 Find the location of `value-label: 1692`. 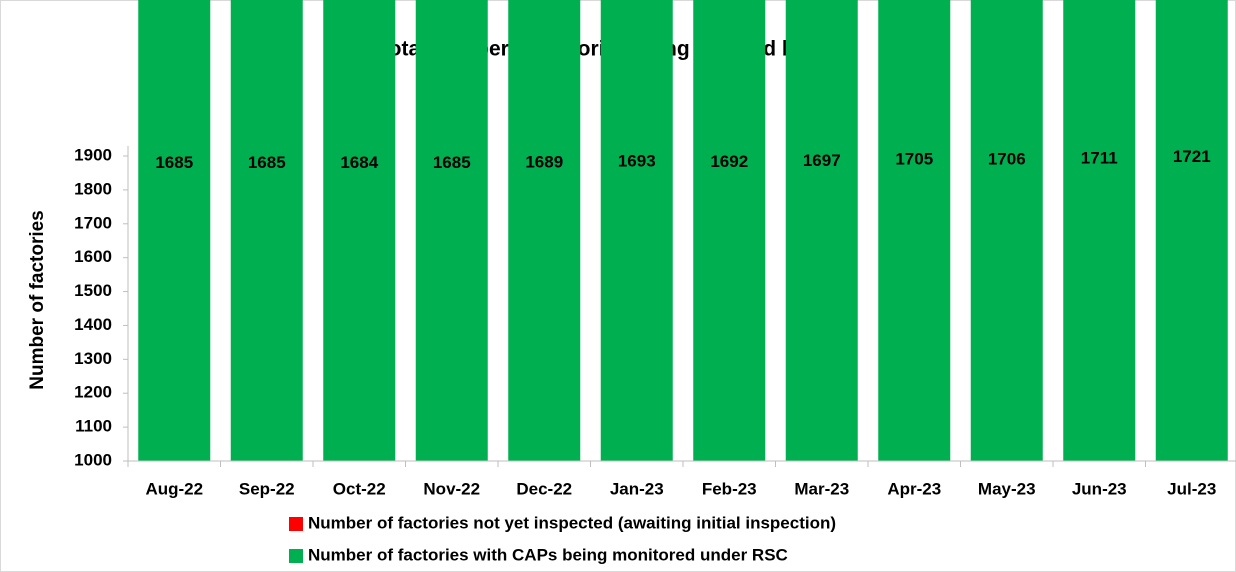

value-label: 1692 is located at coordinates (729, 161).